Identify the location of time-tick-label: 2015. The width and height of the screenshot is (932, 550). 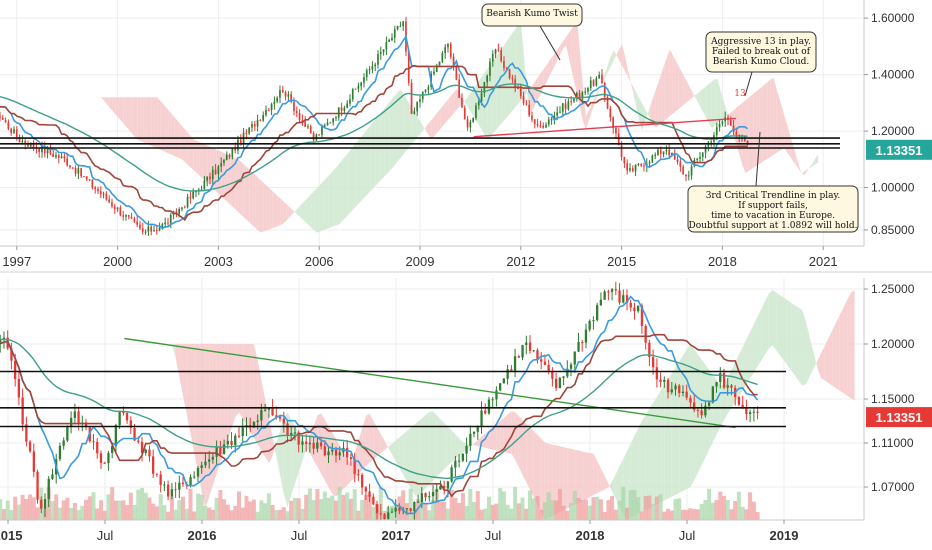
(621, 261).